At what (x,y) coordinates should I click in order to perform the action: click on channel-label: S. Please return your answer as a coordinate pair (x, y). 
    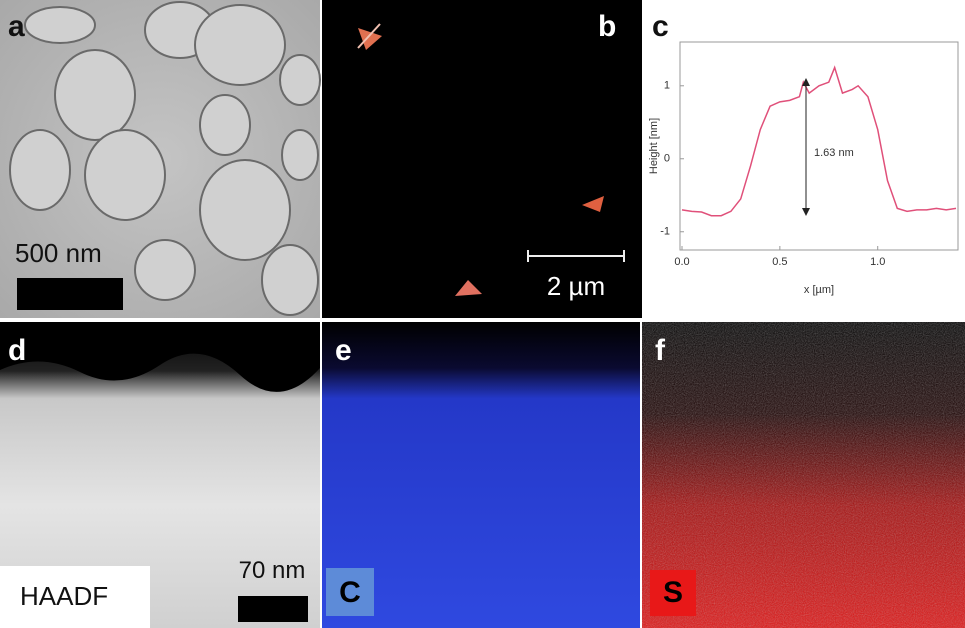
    Looking at the image, I should click on (673, 592).